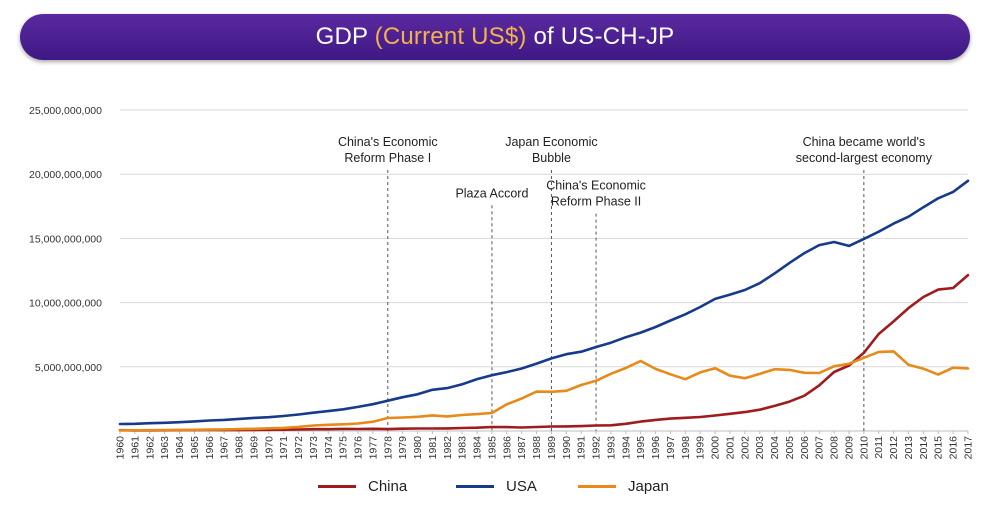  I want to click on x-tick-label: 1978, so click(388, 448).